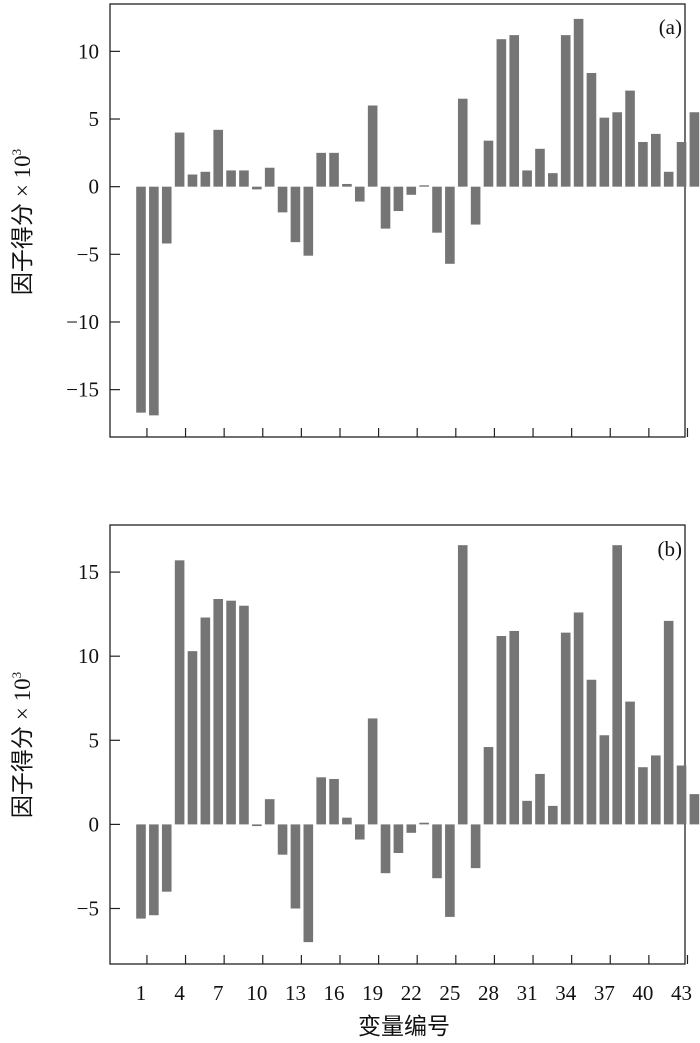 The height and width of the screenshot is (1043, 700). What do you see at coordinates (681, 993) in the screenshot?
I see `x-tick-label: 43` at bounding box center [681, 993].